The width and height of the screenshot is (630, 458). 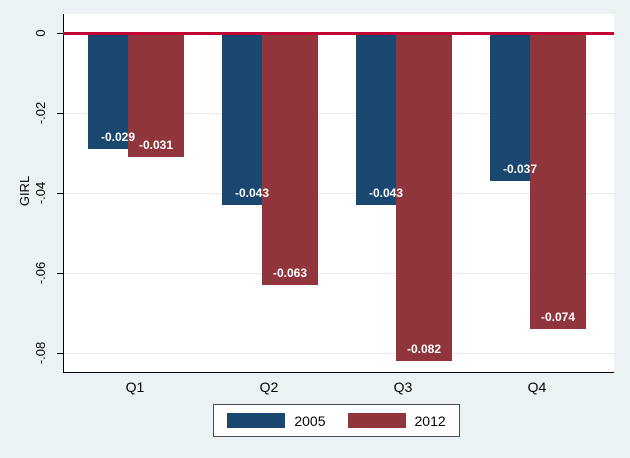 What do you see at coordinates (256, 420) in the screenshot?
I see `legend-swatch-2005` at bounding box center [256, 420].